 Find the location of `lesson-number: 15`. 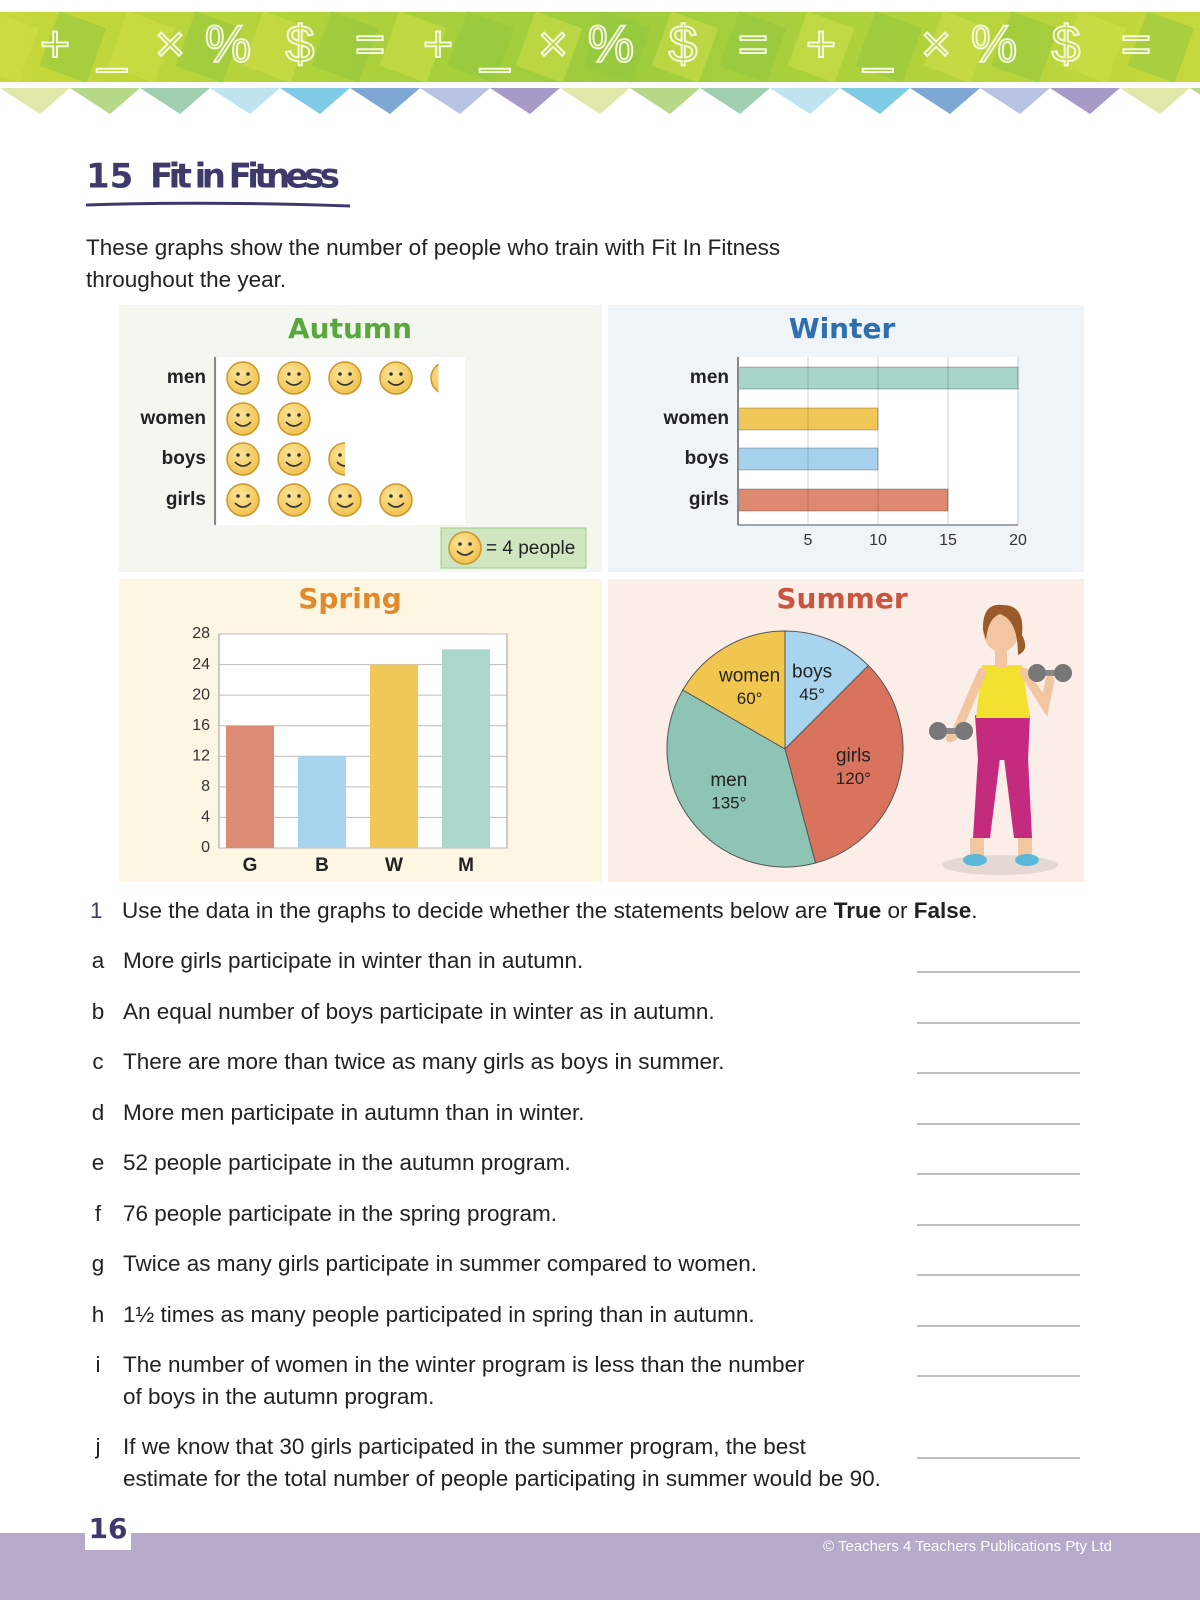

lesson-number: 15 is located at coordinates (109, 177).